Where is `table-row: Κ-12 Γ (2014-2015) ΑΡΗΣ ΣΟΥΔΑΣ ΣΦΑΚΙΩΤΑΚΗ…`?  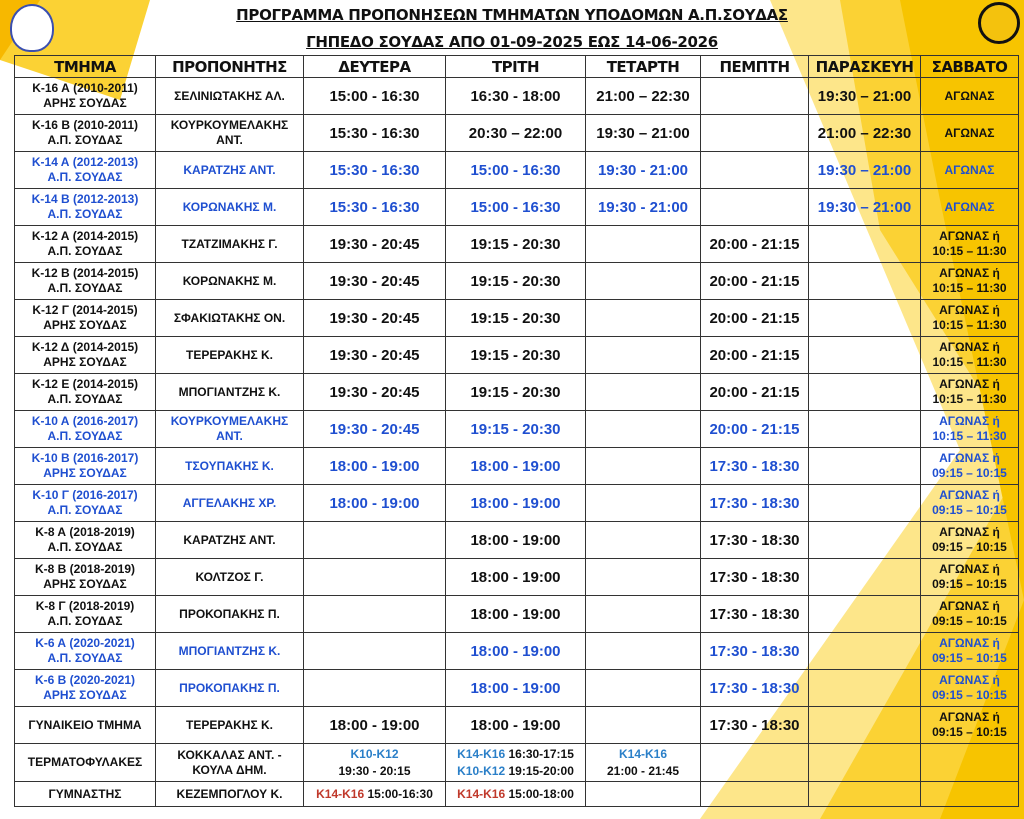 table-row: Κ-12 Γ (2014-2015) ΑΡΗΣ ΣΟΥΔΑΣ ΣΦΑΚΙΩΤΑΚΗ… is located at coordinates (516, 318).